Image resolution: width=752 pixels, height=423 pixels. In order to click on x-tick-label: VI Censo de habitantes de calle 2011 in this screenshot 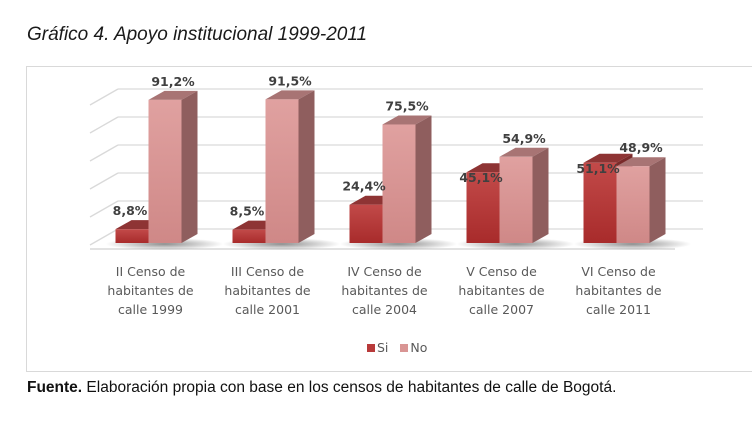, I will do `click(619, 290)`.